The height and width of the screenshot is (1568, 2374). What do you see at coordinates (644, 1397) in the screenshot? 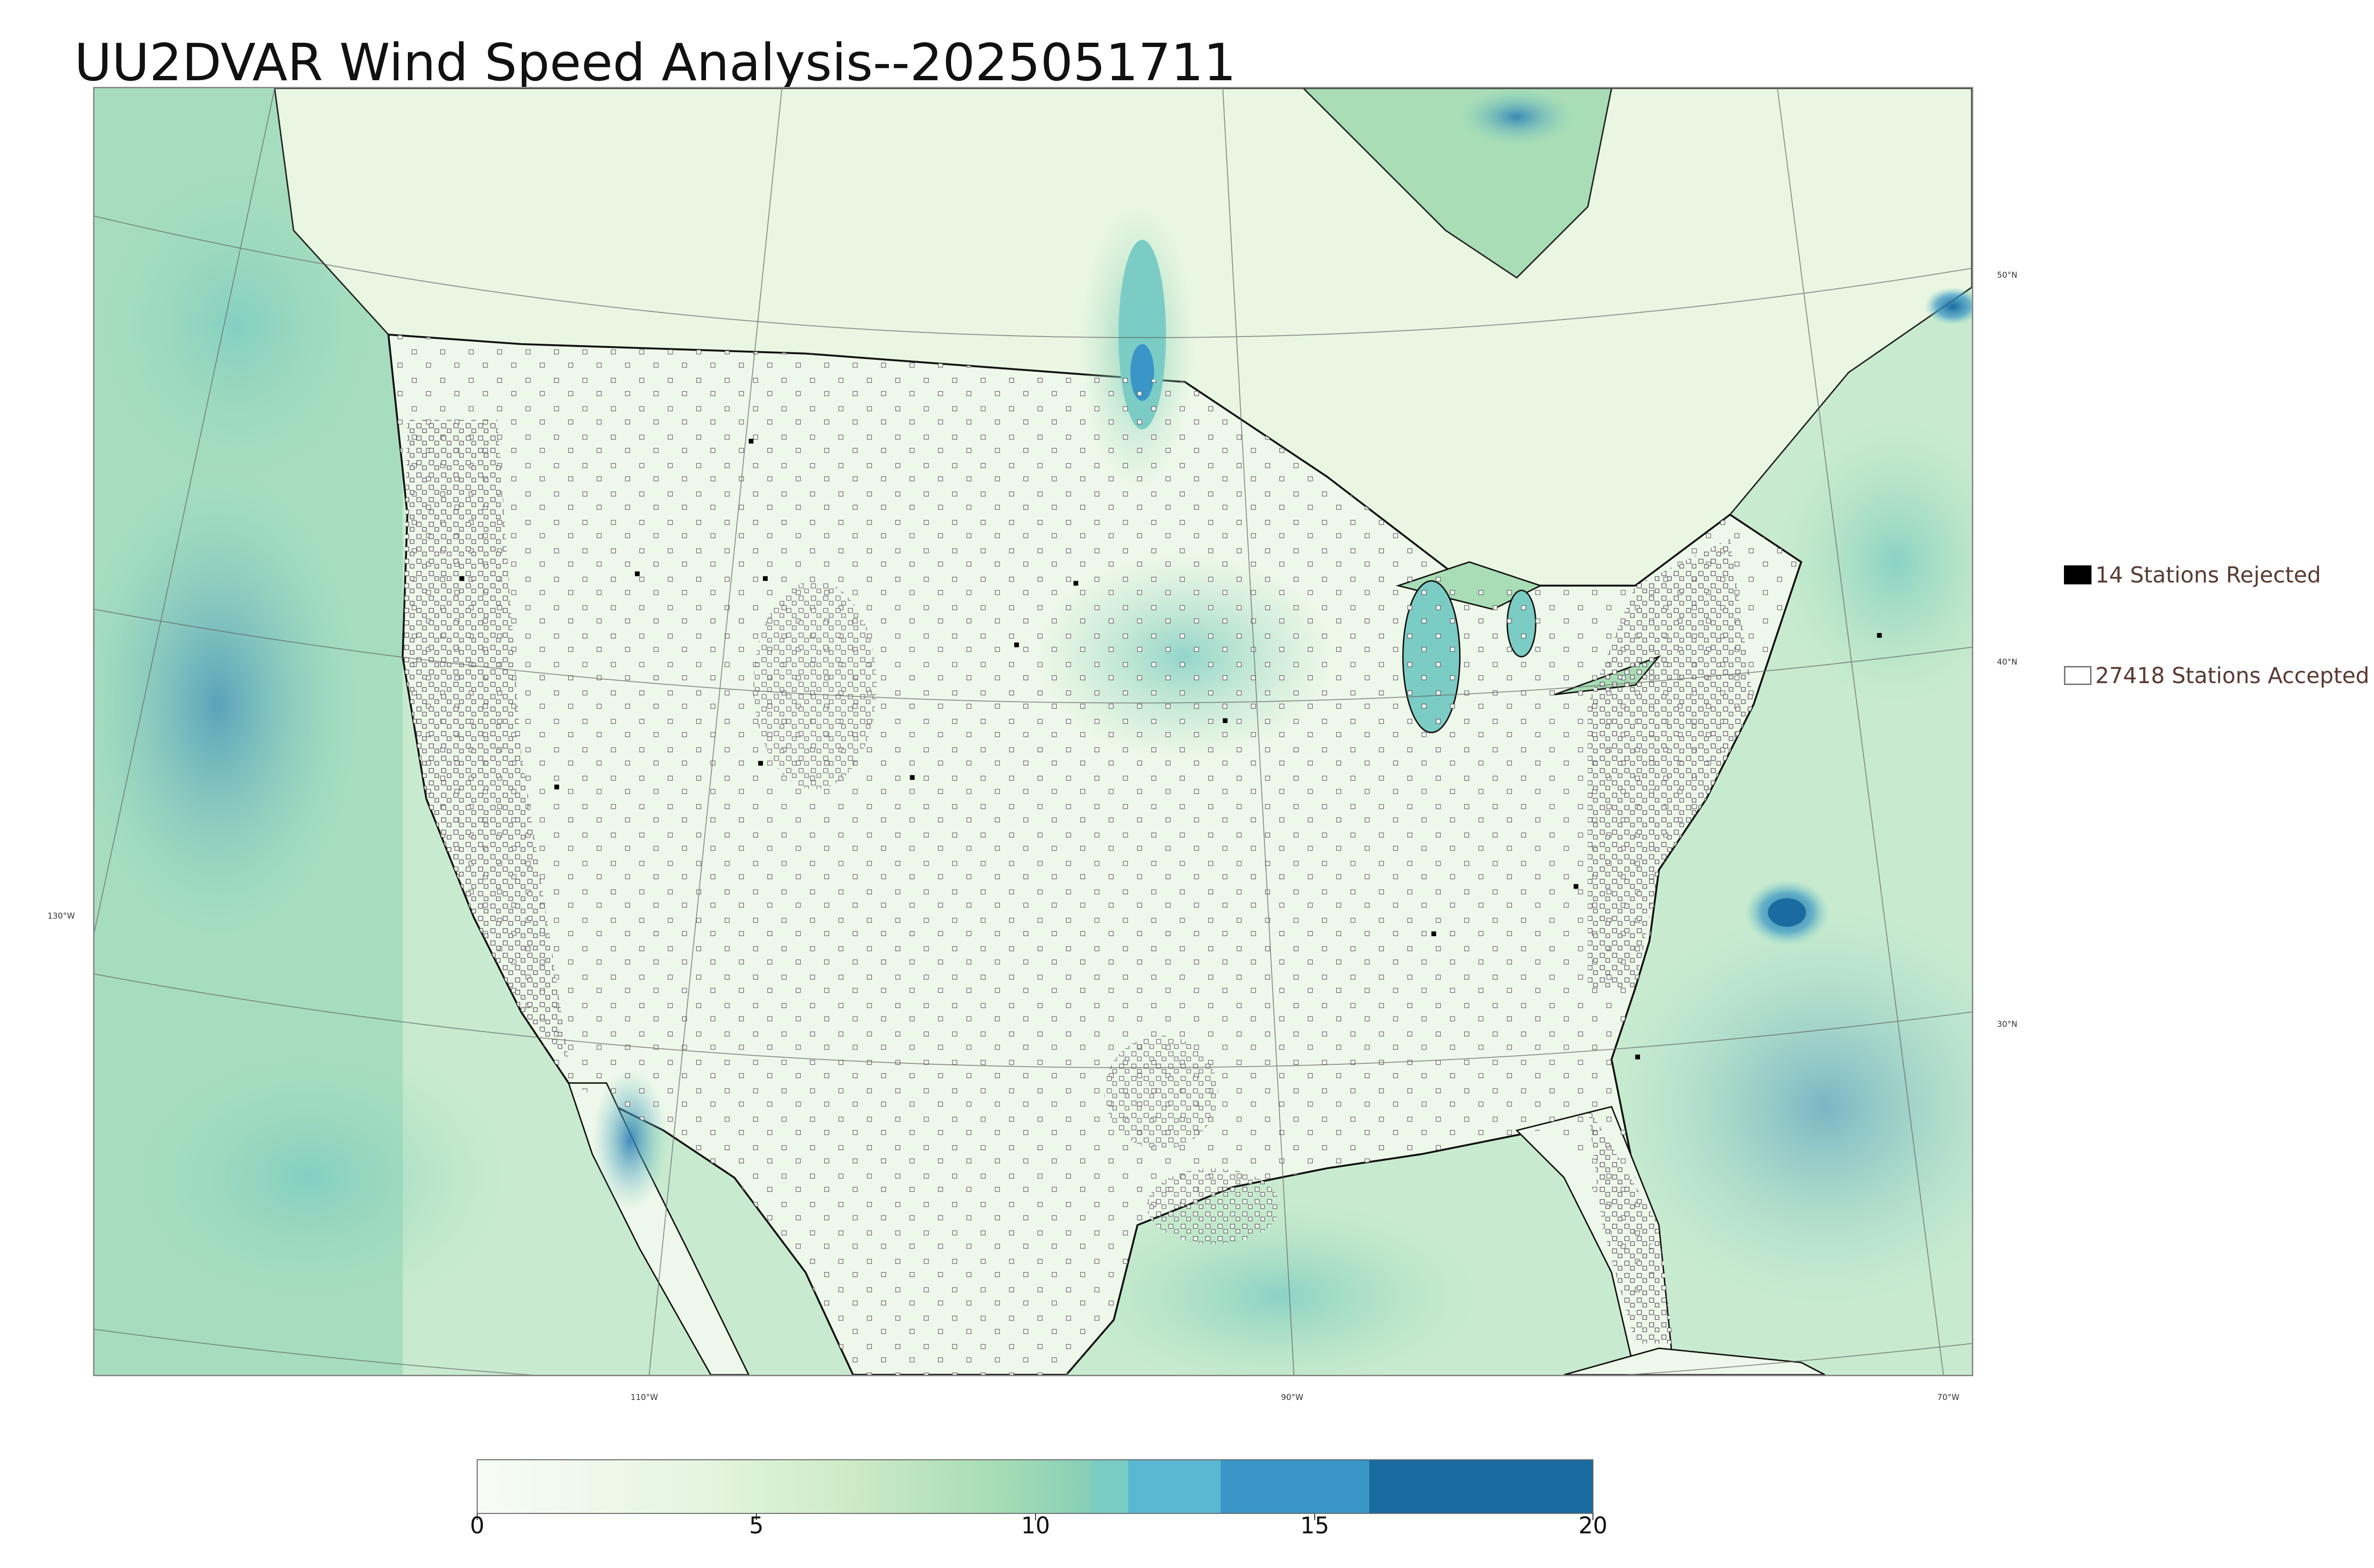
I see `lon-label-110w: 110°W` at bounding box center [644, 1397].